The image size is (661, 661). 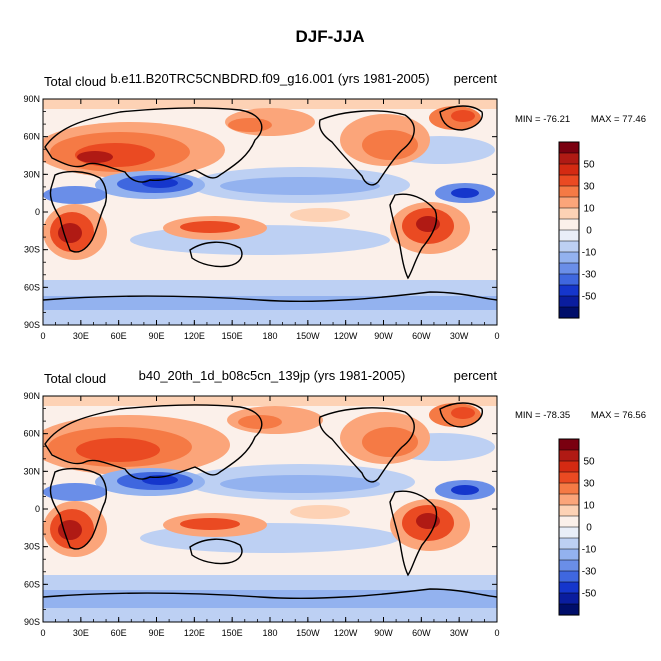 What do you see at coordinates (346, 336) in the screenshot?
I see `x-tick-label: 120W` at bounding box center [346, 336].